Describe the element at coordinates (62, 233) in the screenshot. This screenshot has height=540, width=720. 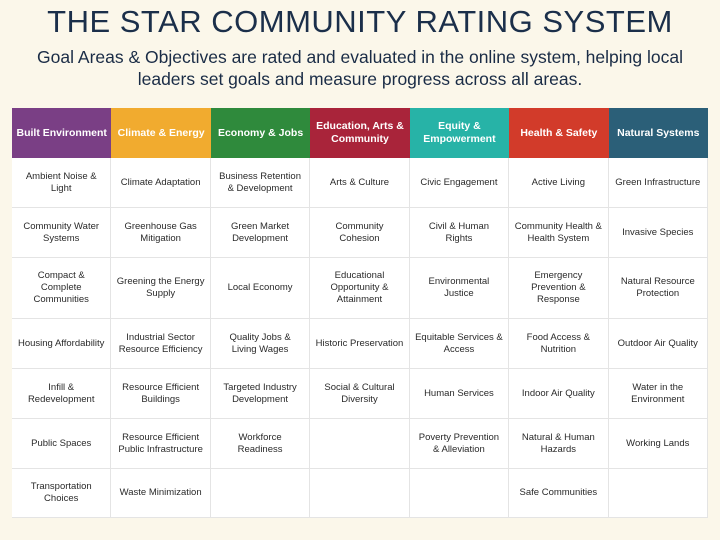
I see `objective-cell: Community Water Systems` at that location.